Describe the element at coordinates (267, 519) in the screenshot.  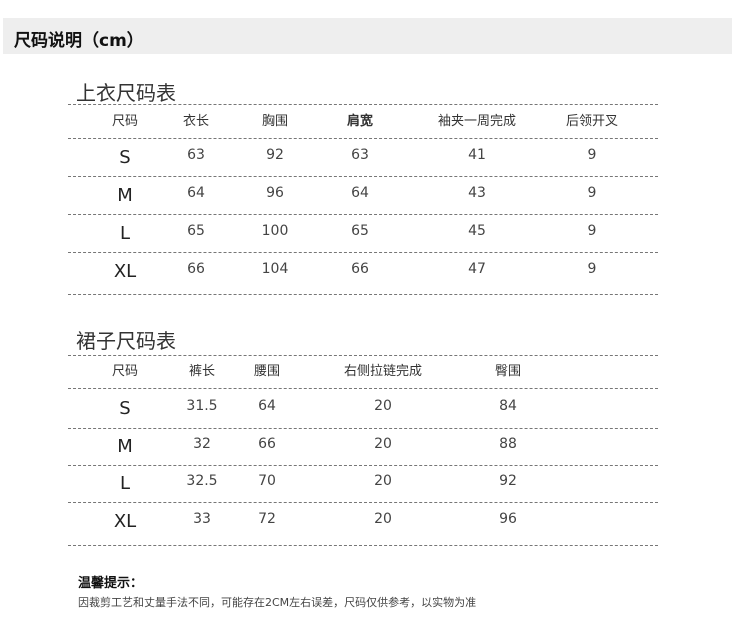
I see `table-cell: 72` at that location.